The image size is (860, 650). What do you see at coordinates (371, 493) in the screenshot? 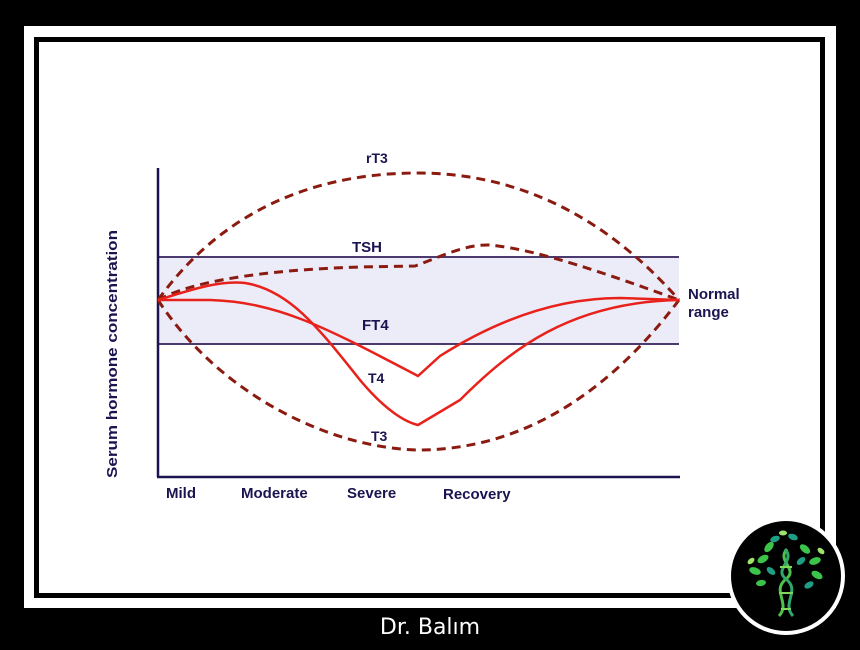
I see `stage-label-severe: Severe` at bounding box center [371, 493].